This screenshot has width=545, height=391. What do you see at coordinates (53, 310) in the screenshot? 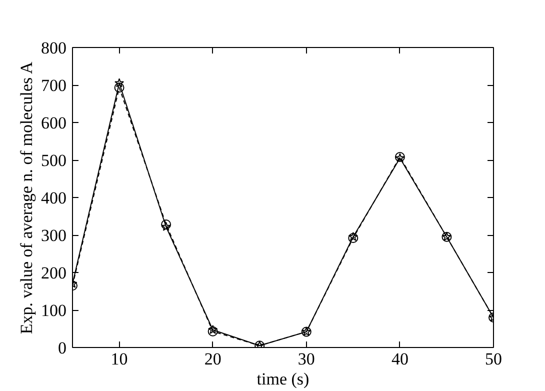
I see `y-tick-label: 100` at bounding box center [53, 310].